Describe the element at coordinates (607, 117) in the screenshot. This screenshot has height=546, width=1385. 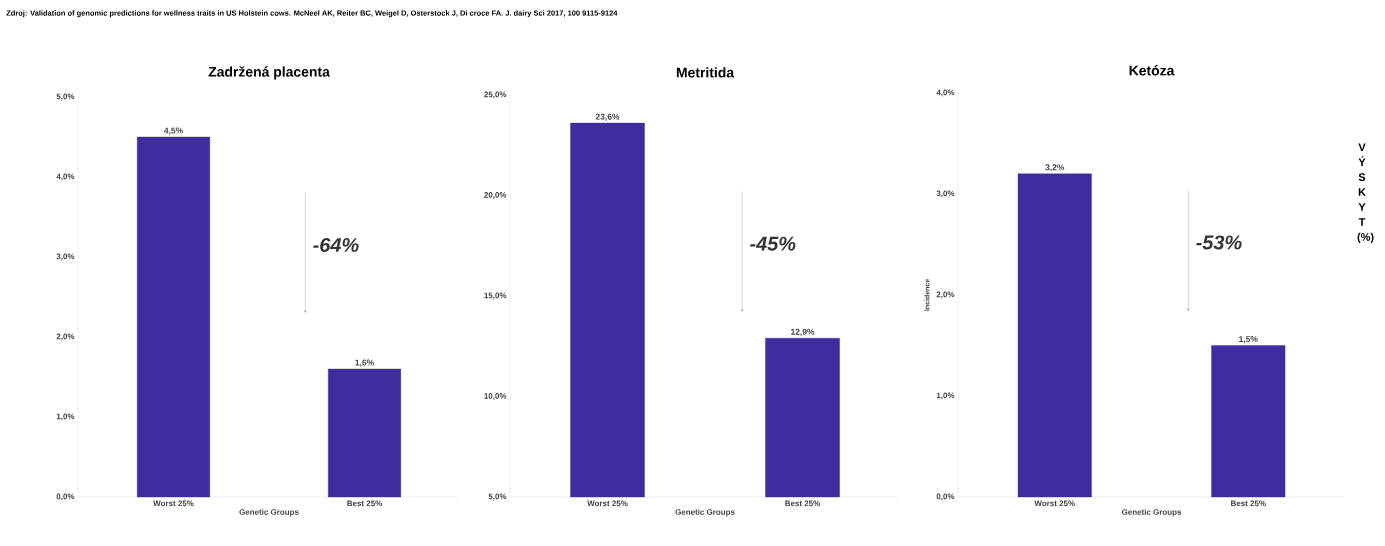
I see `data-label: 23,6%` at that location.